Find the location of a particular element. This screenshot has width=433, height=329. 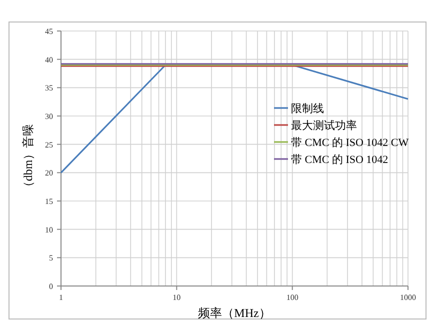

y-tick-label: 25 is located at coordinates (49, 145).